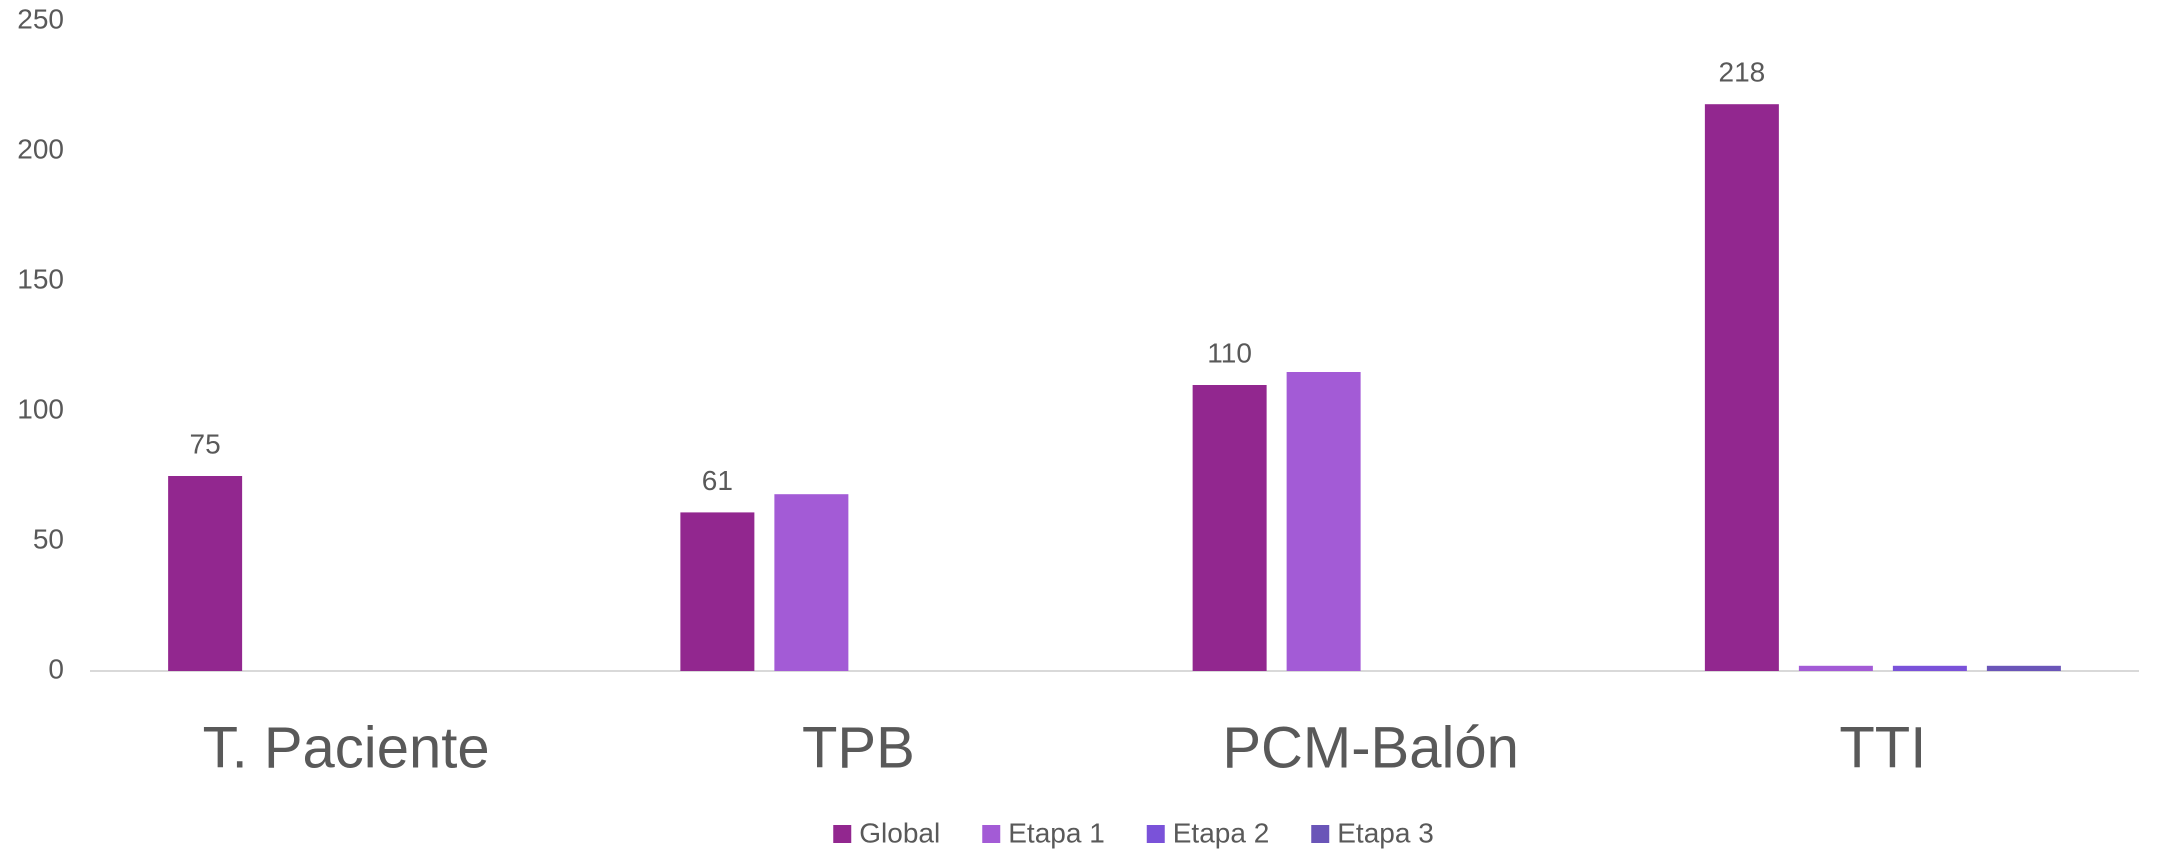 The image size is (2178, 851). I want to click on y-tick-label: 150, so click(40, 278).